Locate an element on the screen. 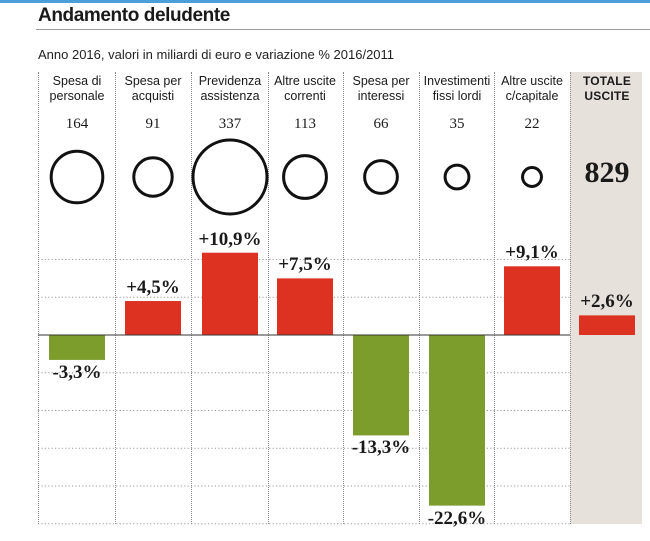 The width and height of the screenshot is (650, 541). amount-label: 337 is located at coordinates (230, 124).